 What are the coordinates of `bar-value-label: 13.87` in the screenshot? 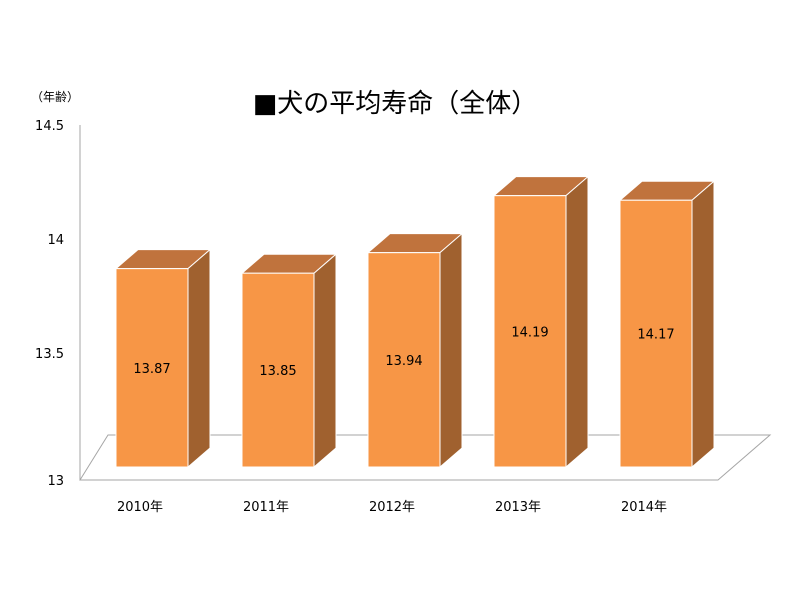 It's located at (151, 369).